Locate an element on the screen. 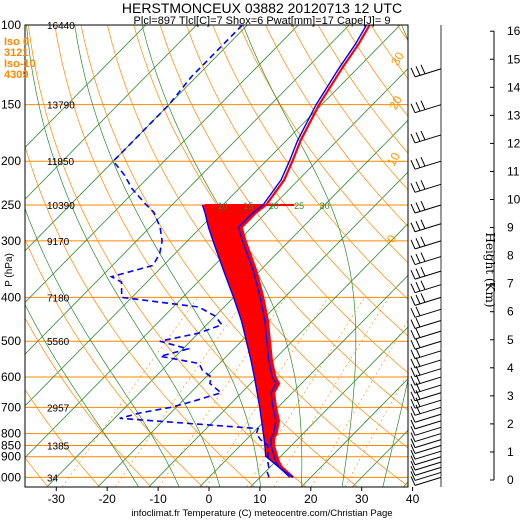  height-tick-4: 4 is located at coordinates (510, 368).